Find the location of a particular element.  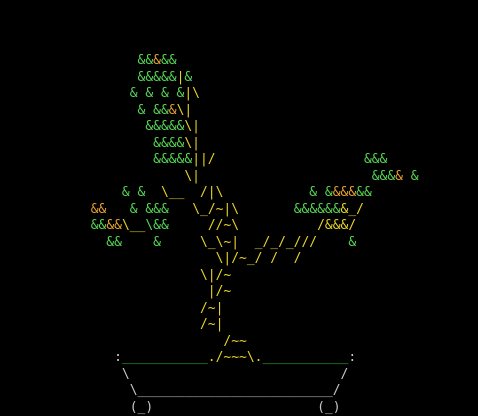

art-row: &&&&&||/ &&& is located at coordinates (193, 159).